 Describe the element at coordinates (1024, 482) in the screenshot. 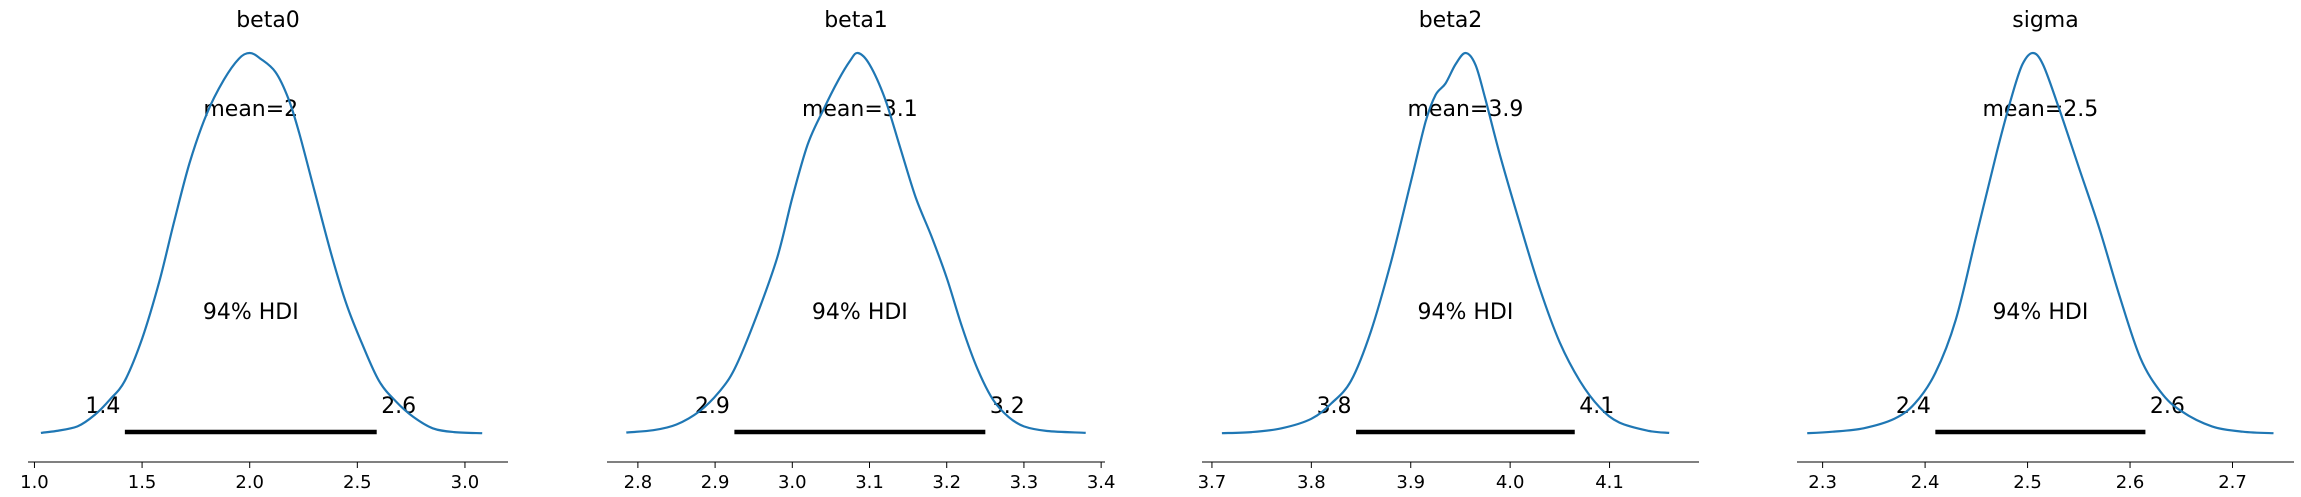

I see `x-tick-label-beta1: 3.3` at that location.